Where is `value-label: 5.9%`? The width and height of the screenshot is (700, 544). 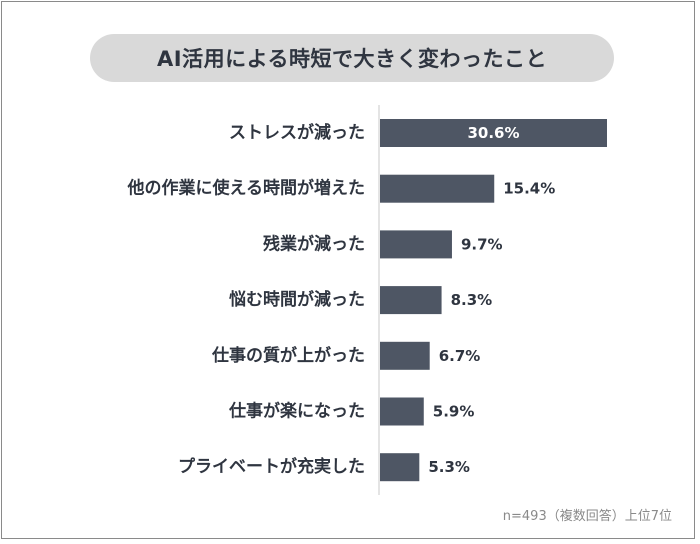 value-label: 5.9% is located at coordinates (454, 412).